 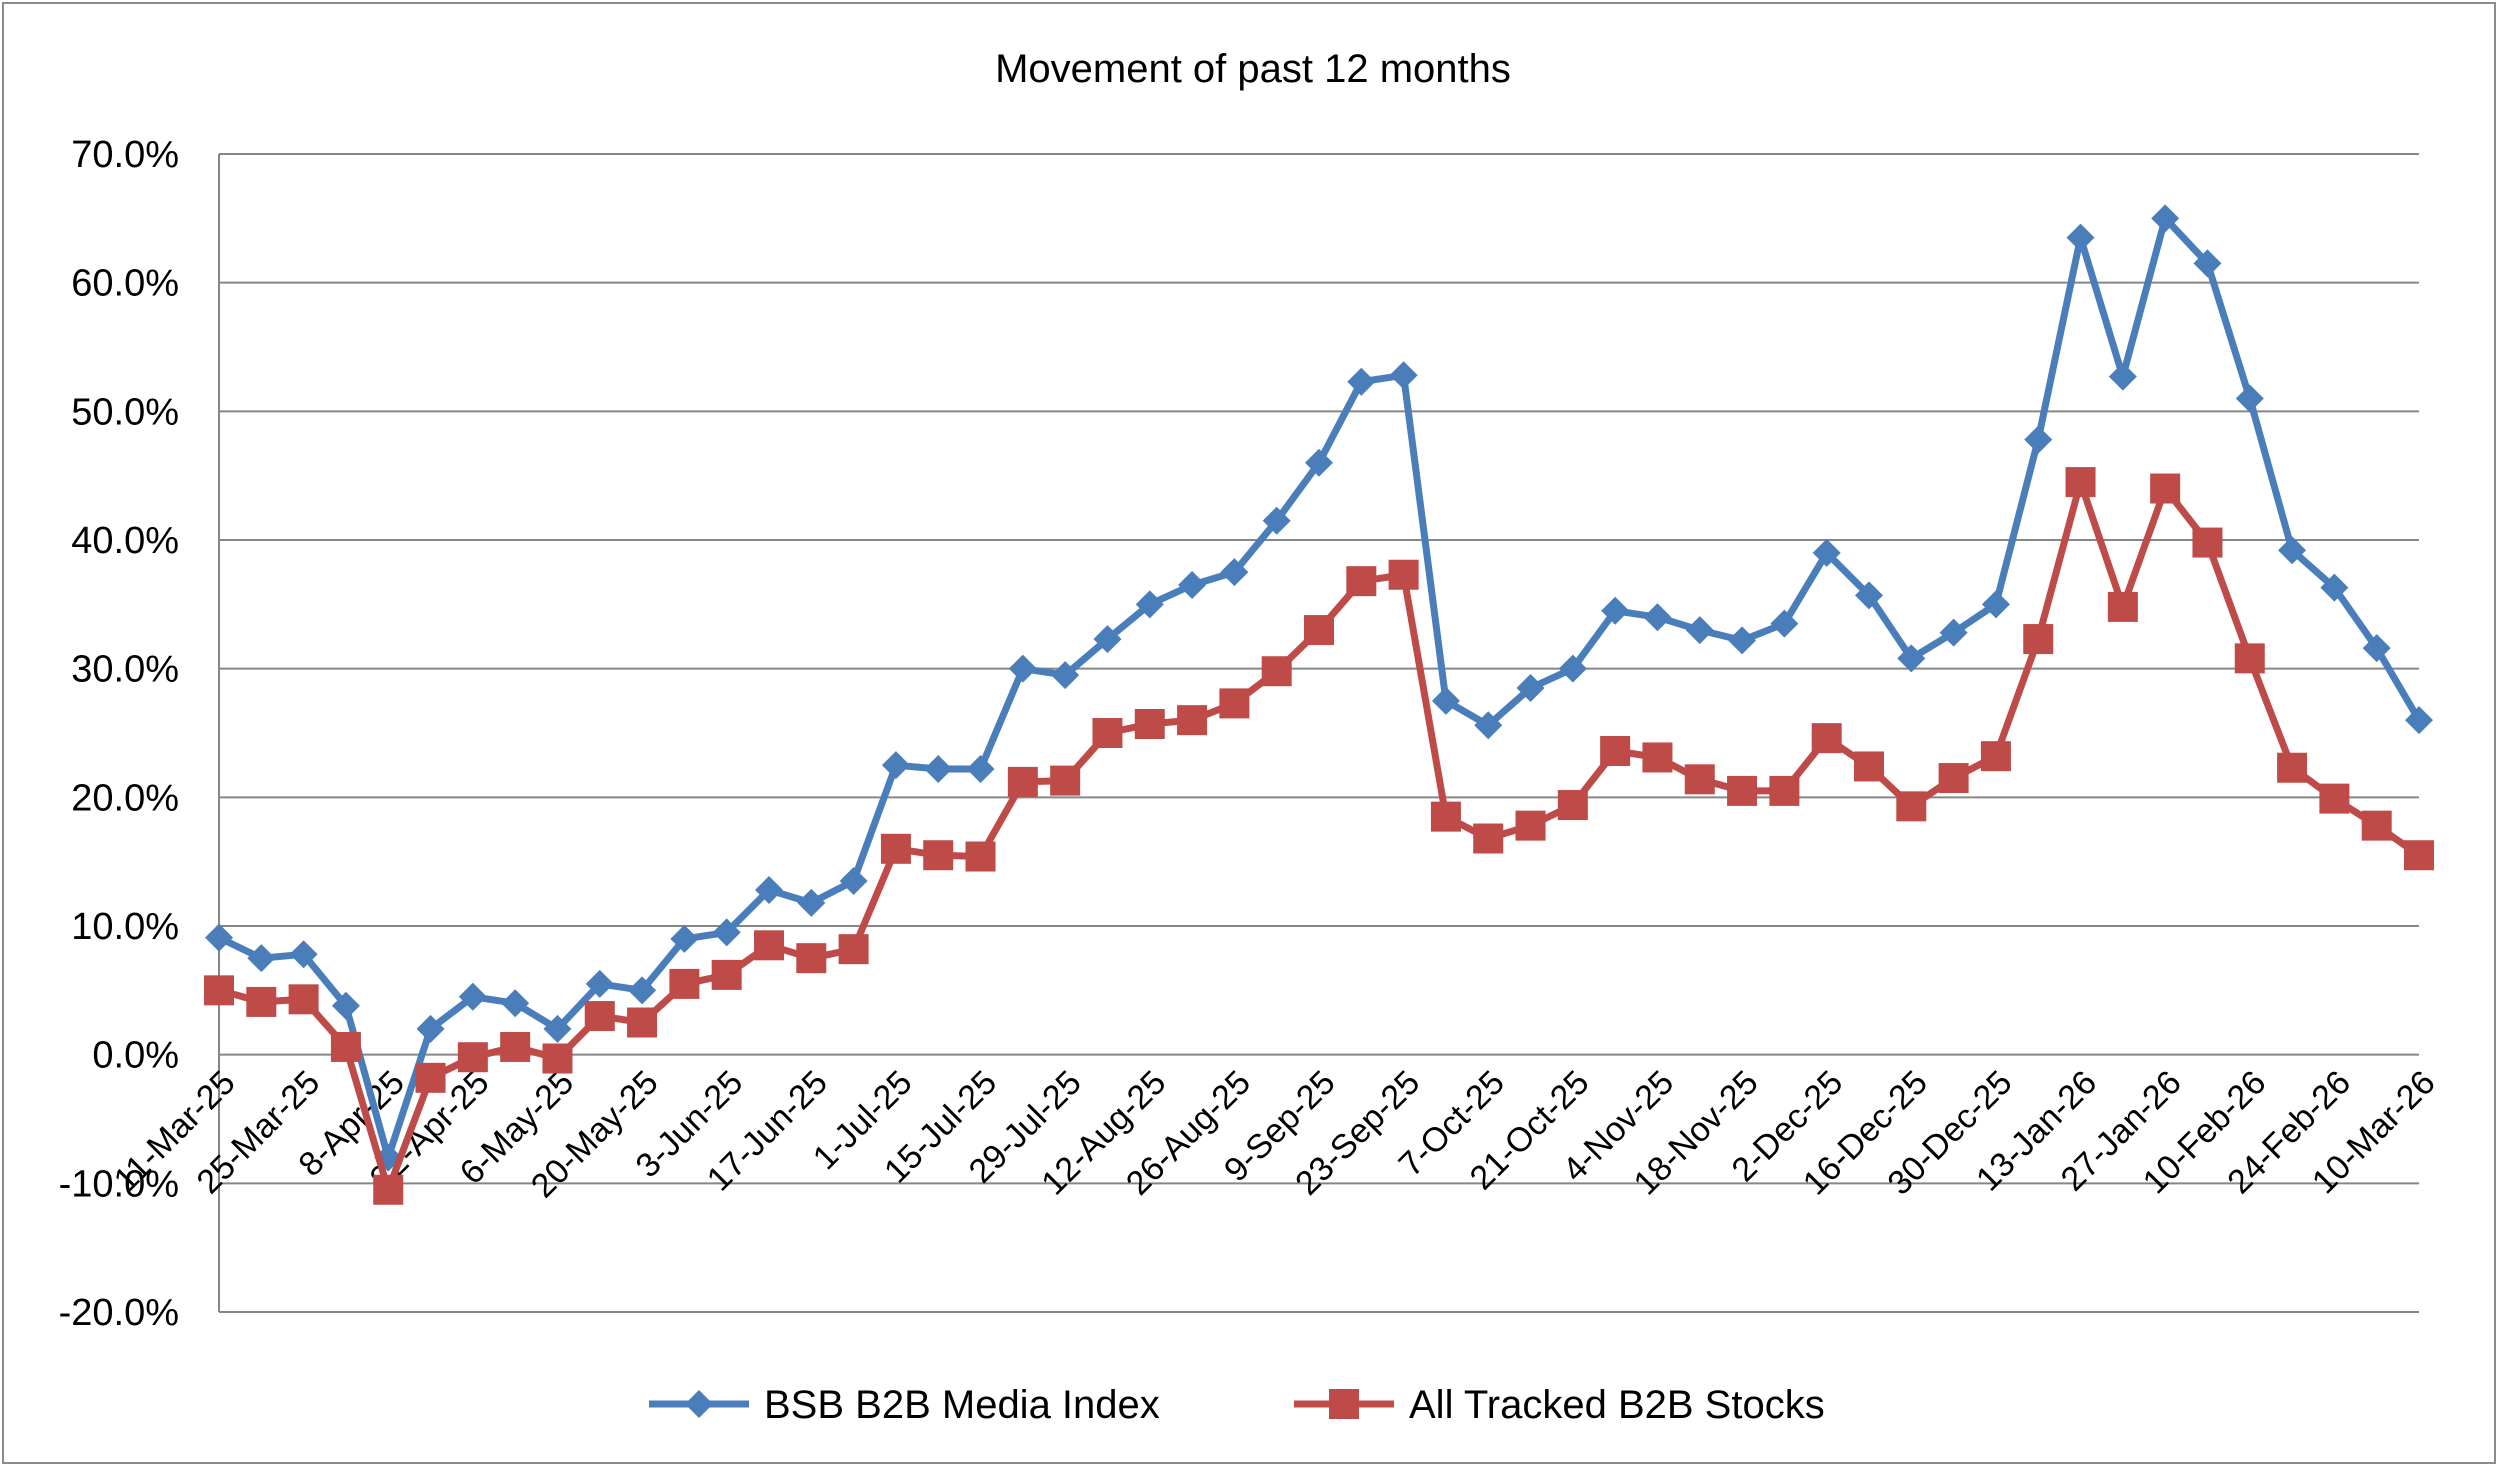 I want to click on legend-entry: BSB B2B Media Index, so click(x=904, y=1405).